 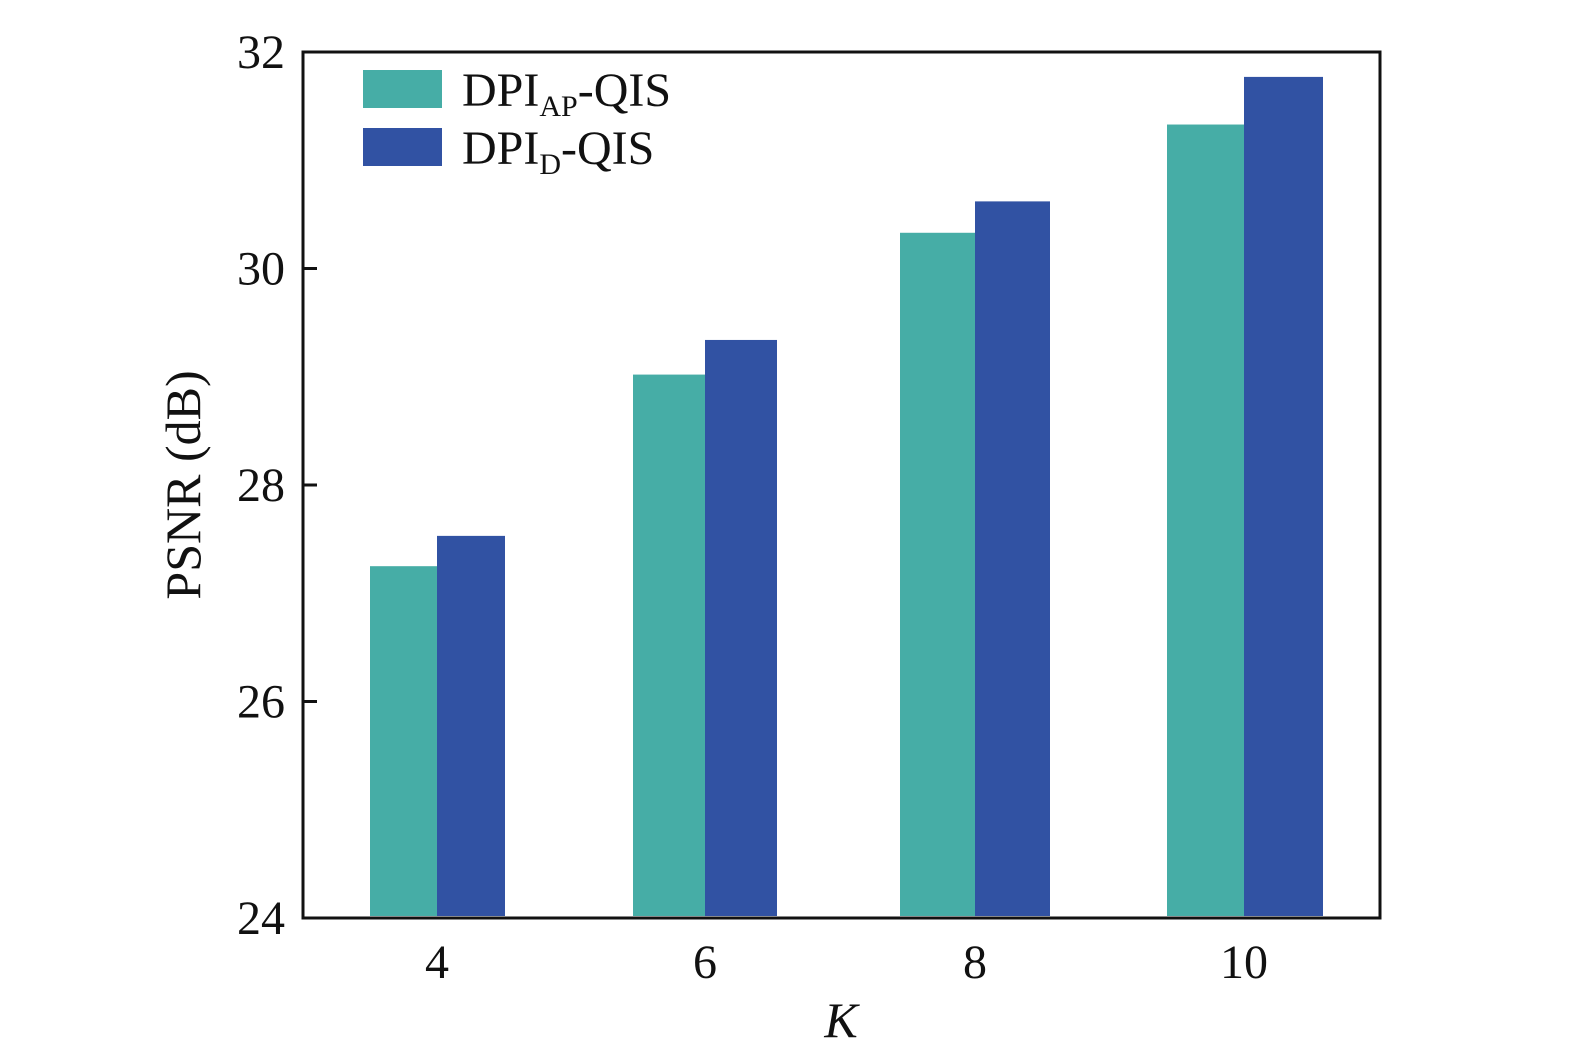 I want to click on y-tick-label: 32, so click(x=261, y=52).